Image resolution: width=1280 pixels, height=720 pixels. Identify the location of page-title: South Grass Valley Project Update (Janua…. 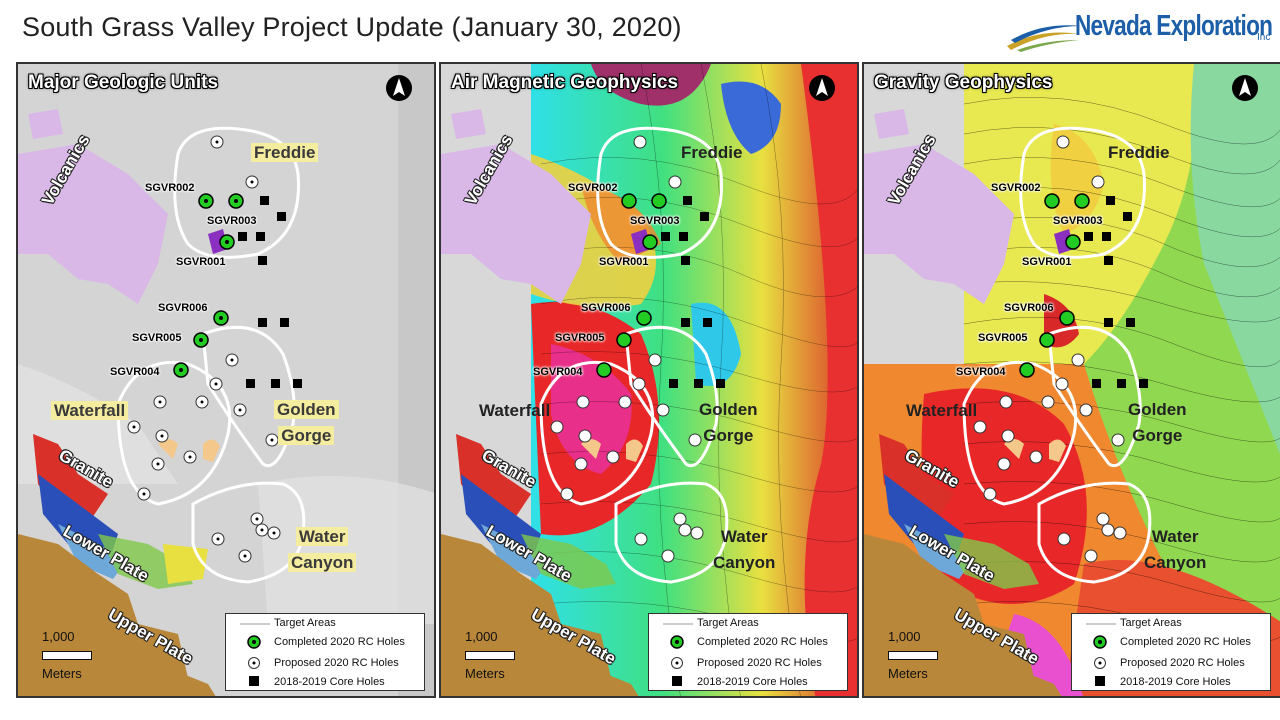
(352, 27).